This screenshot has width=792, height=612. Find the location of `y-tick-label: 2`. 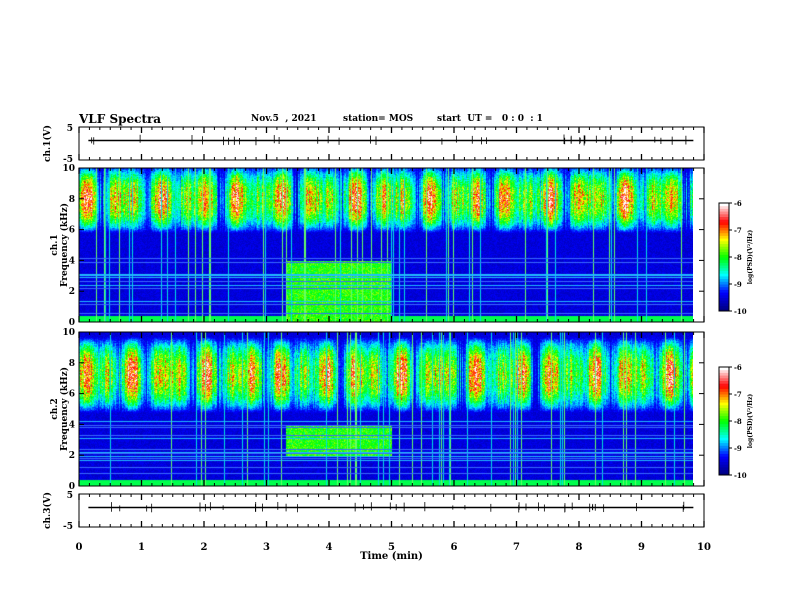

y-tick-label: 2 is located at coordinates (72, 456).